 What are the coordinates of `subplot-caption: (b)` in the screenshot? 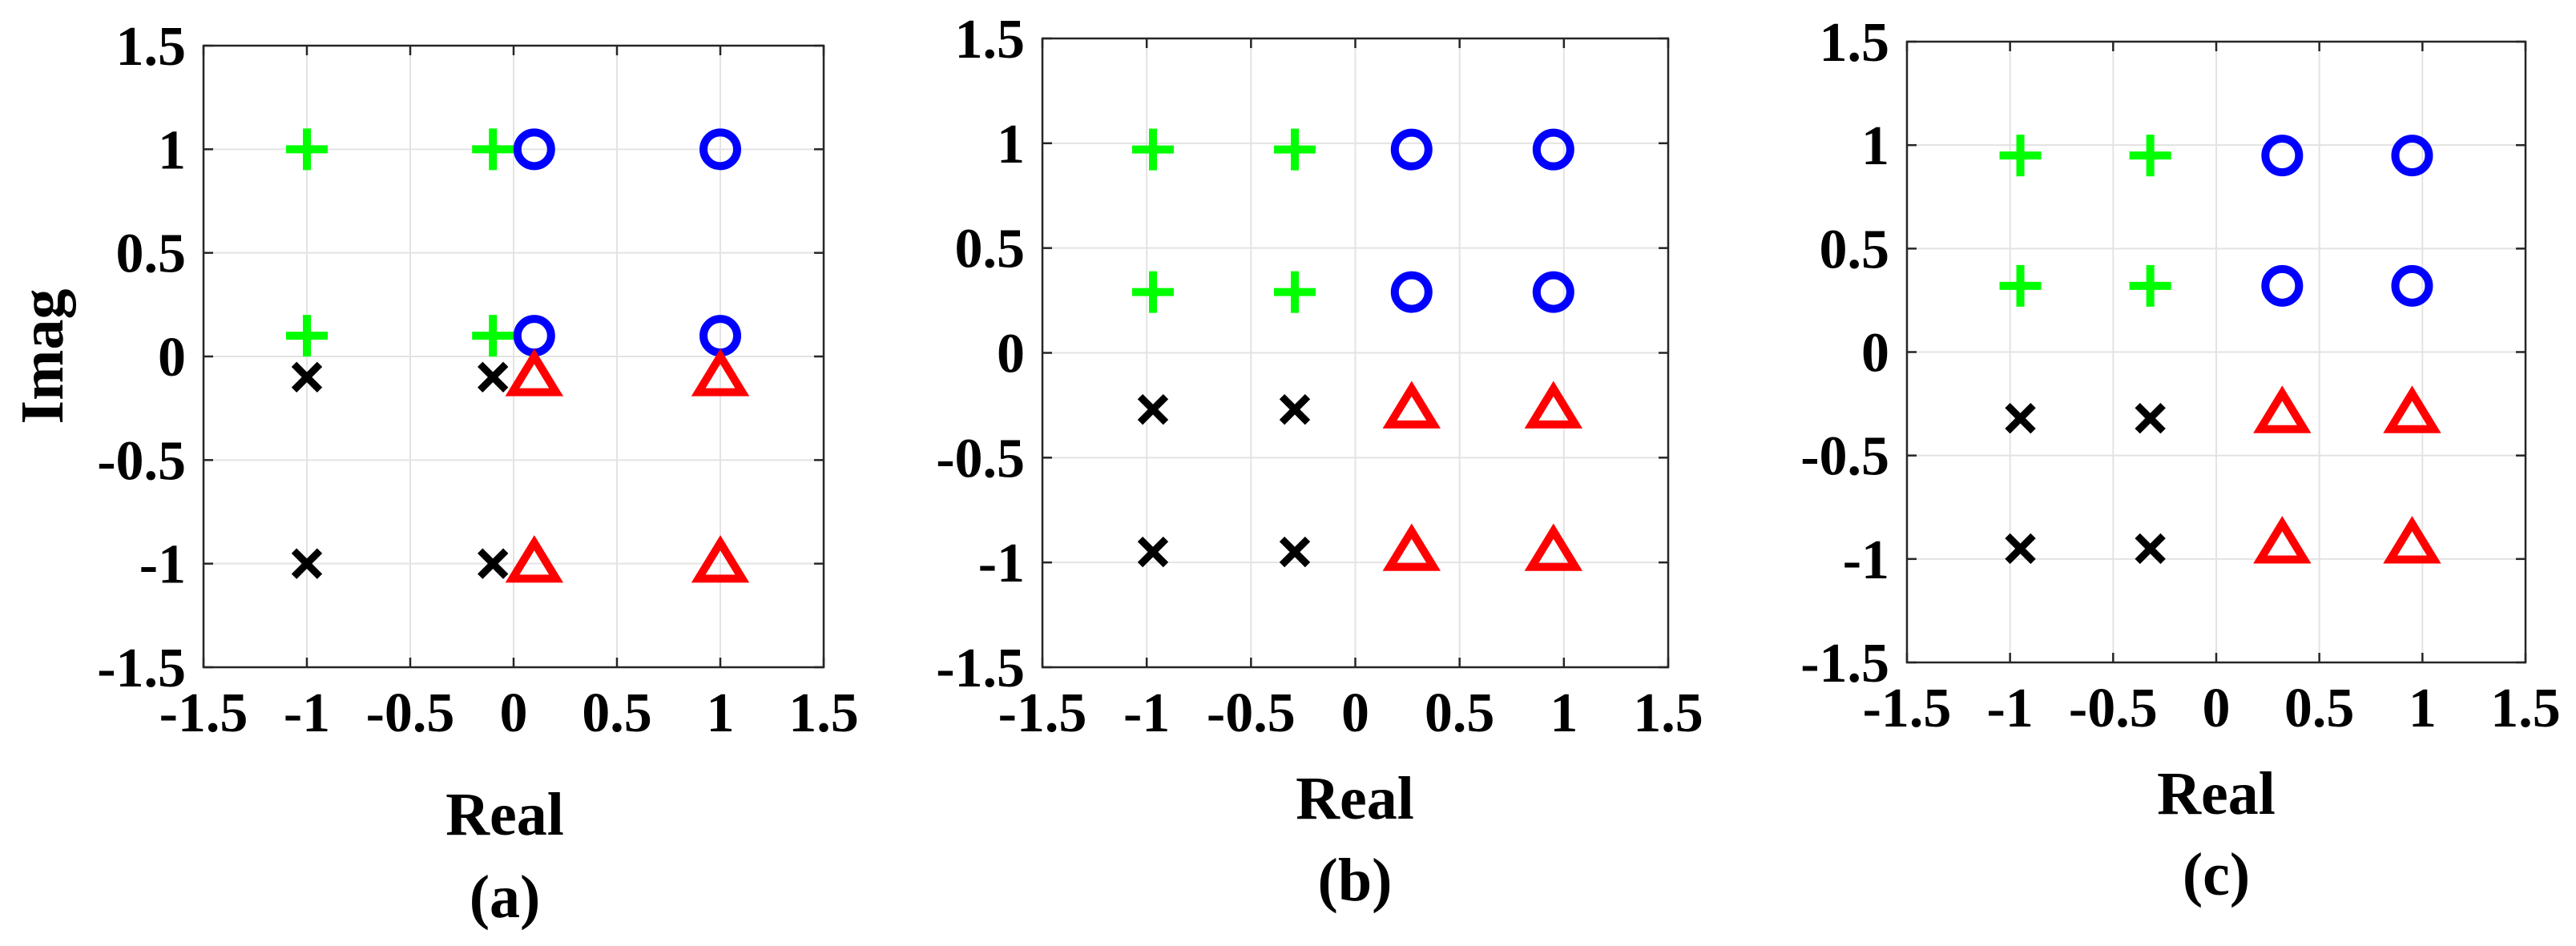 It's located at (1355, 880).